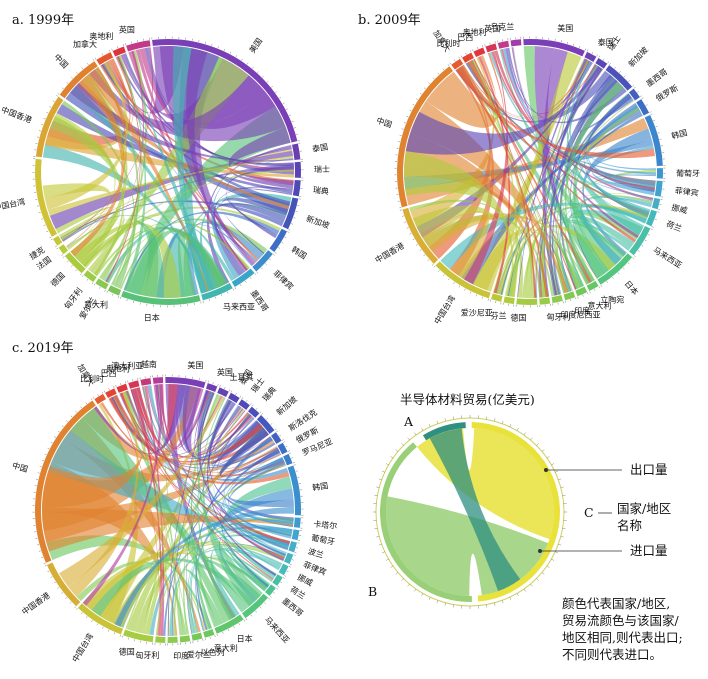  I want to click on legend-arc-a, so click(444, 431).